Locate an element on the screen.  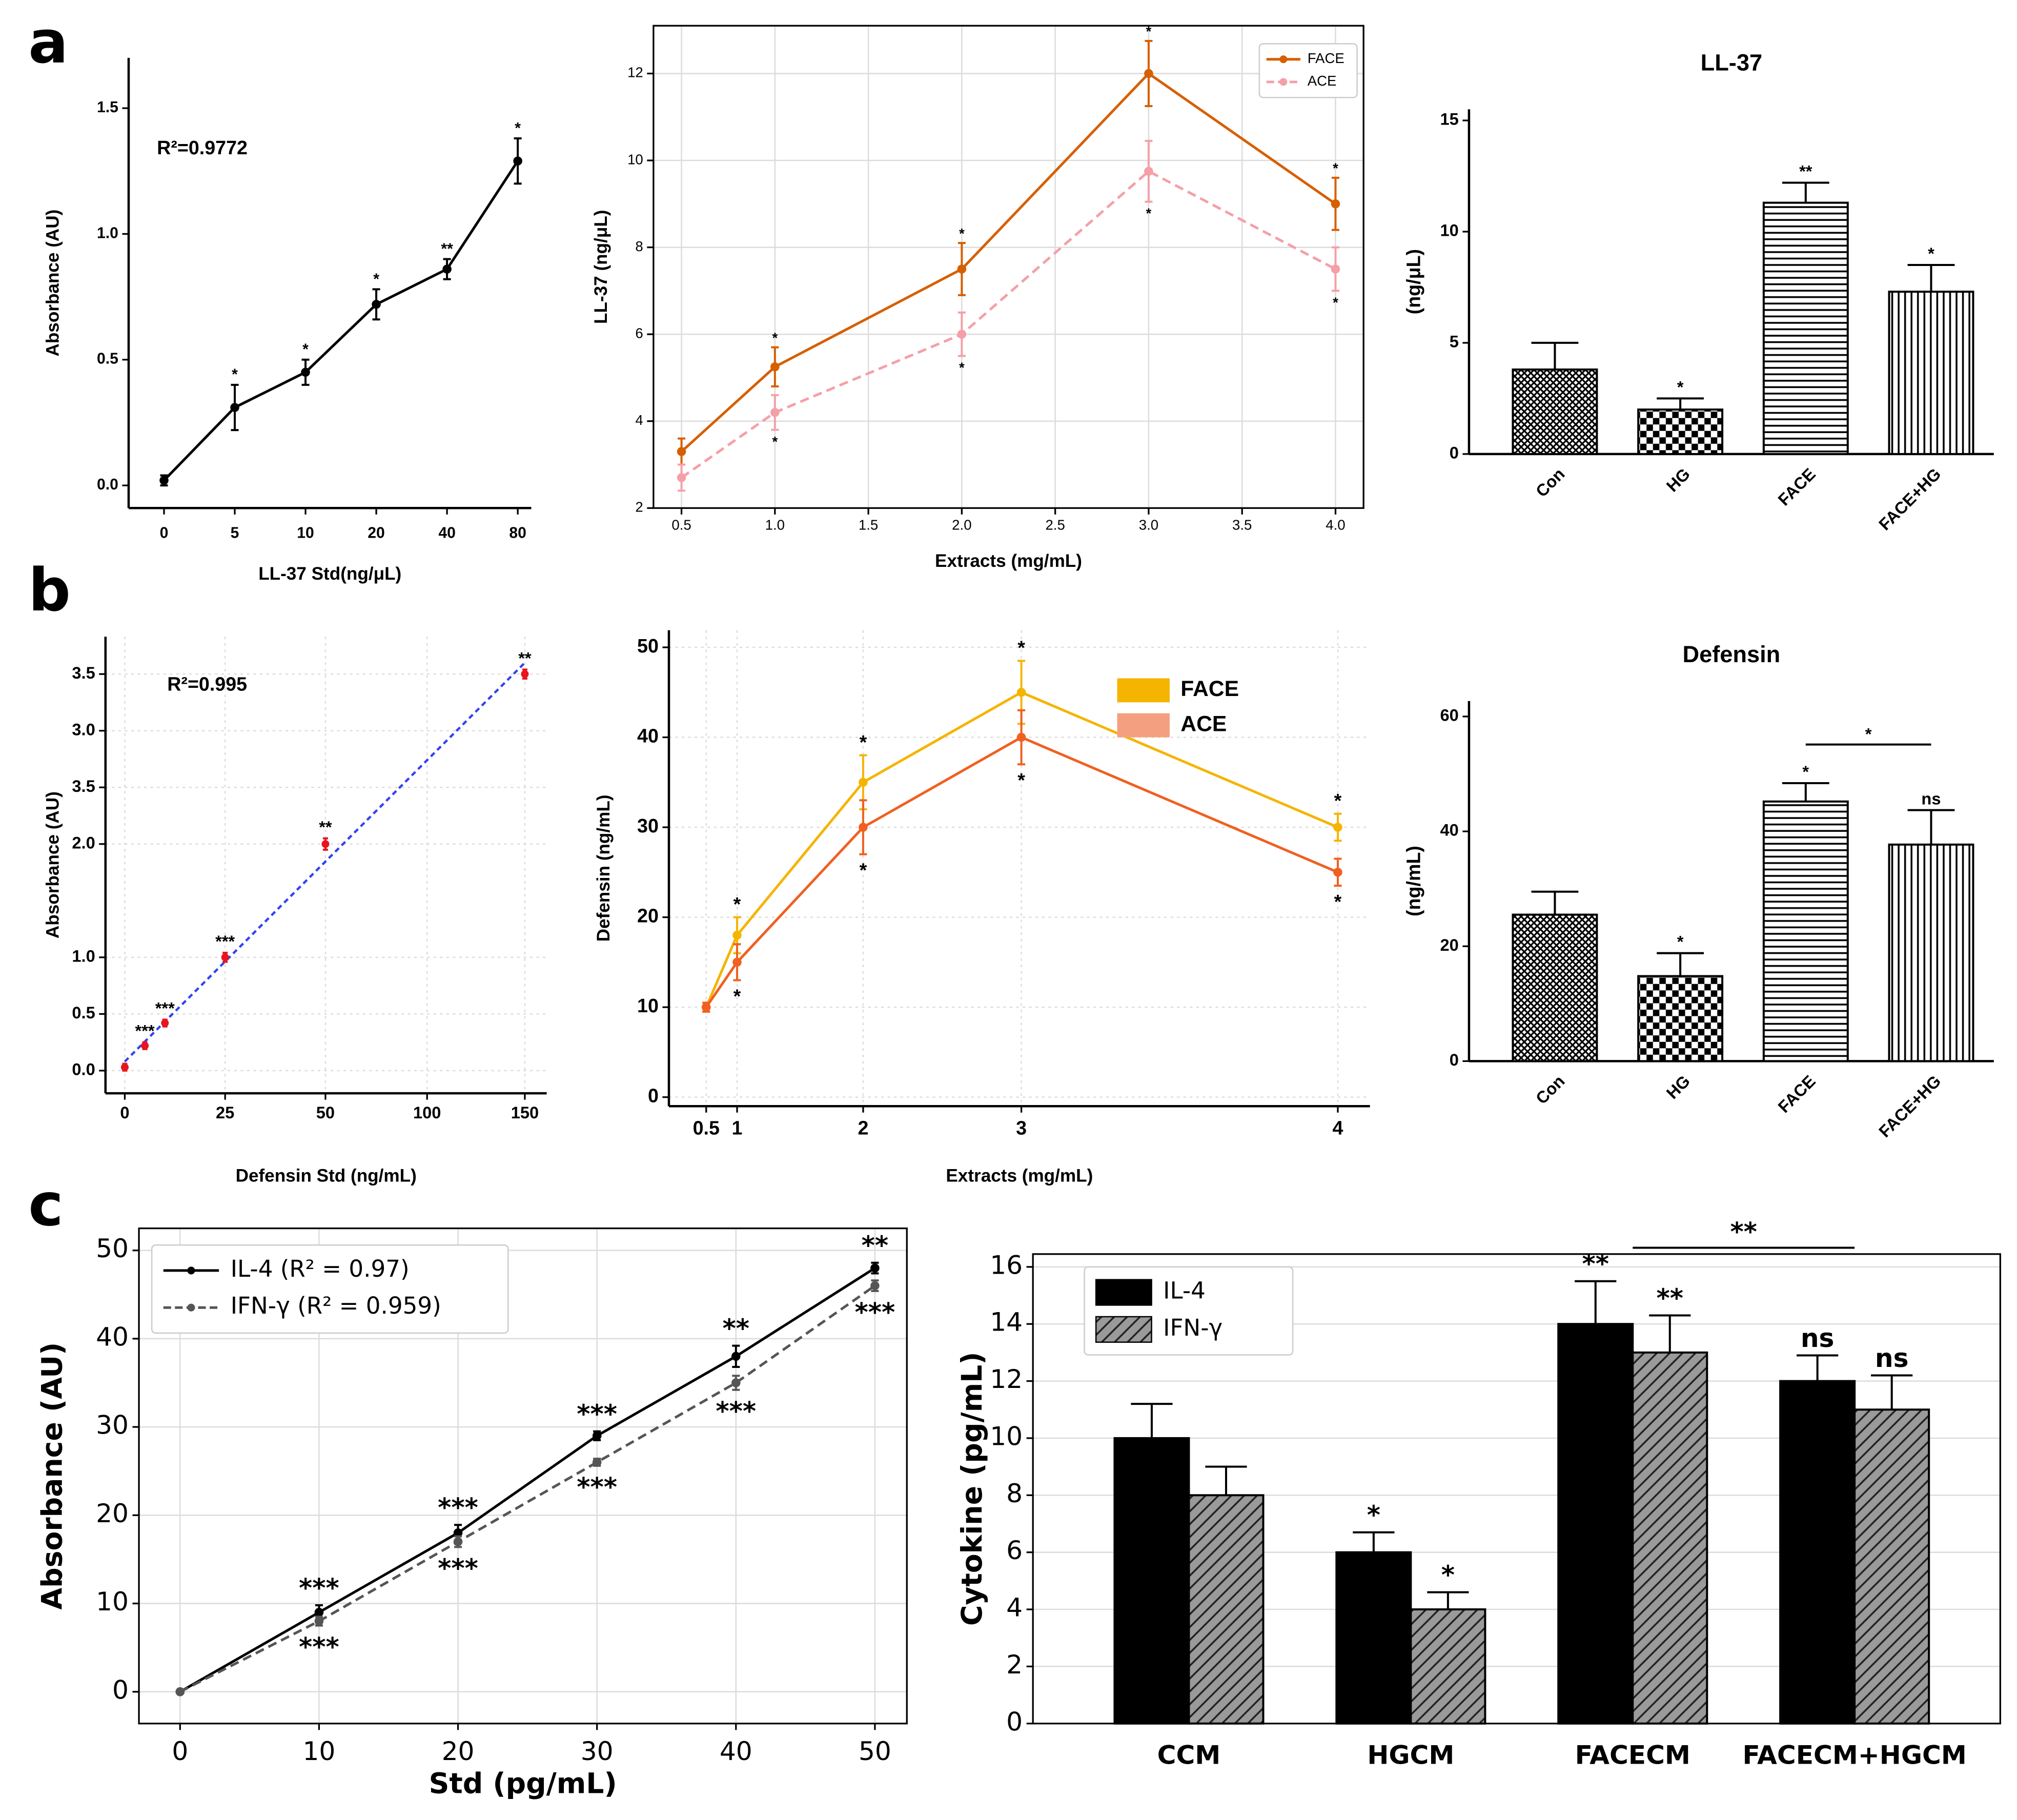
y-tick-label: 12 is located at coordinates (635, 72).